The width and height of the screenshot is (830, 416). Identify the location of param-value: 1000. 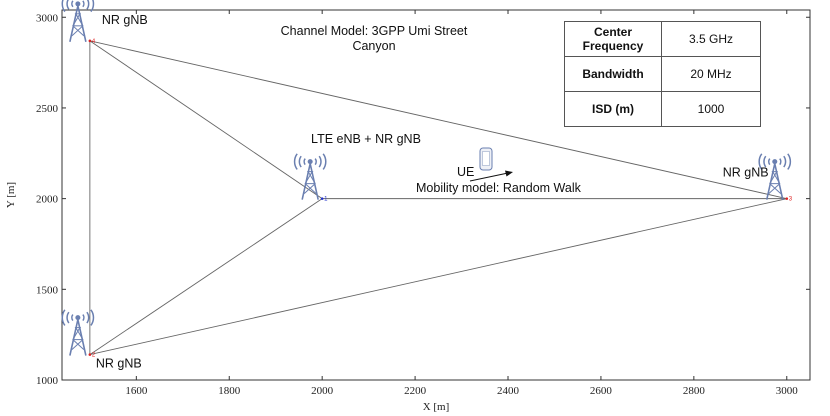
(711, 109).